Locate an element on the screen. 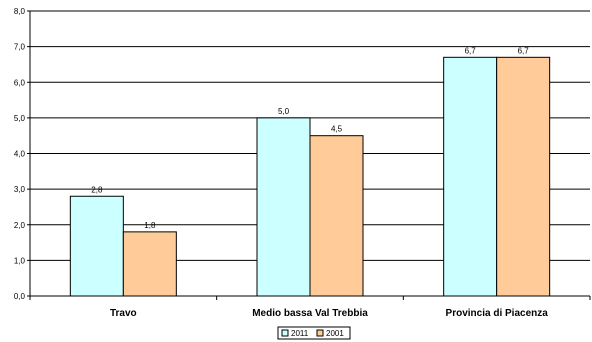 This screenshot has width=592, height=342. data-label: 1,8 is located at coordinates (150, 225).